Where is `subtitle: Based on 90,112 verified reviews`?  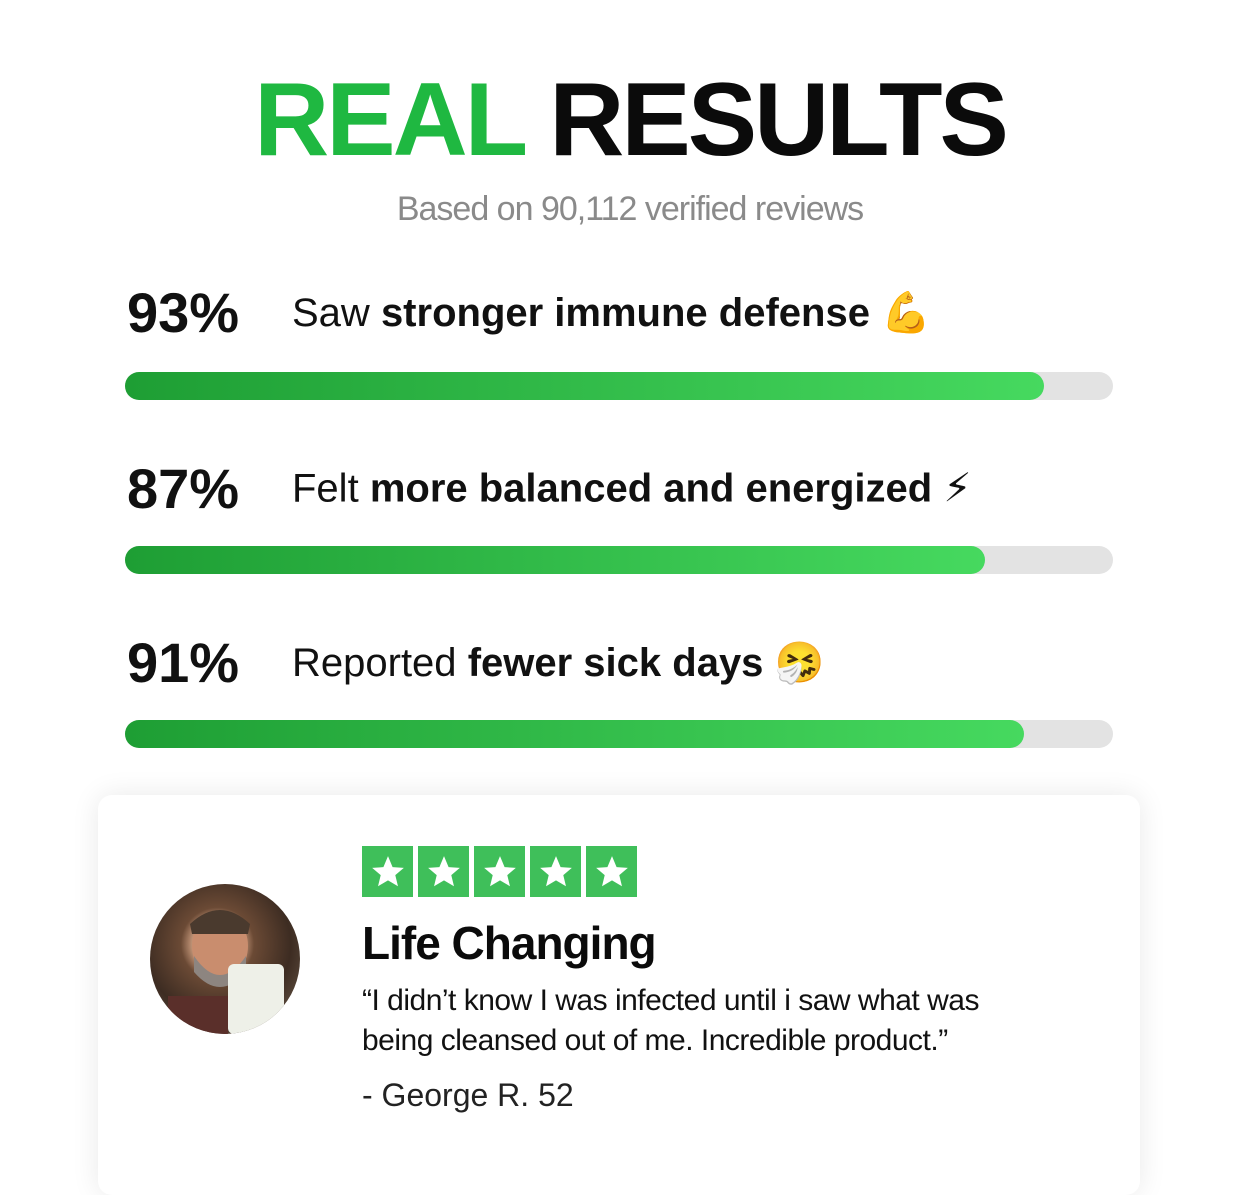 subtitle: Based on 90,112 verified reviews is located at coordinates (630, 209).